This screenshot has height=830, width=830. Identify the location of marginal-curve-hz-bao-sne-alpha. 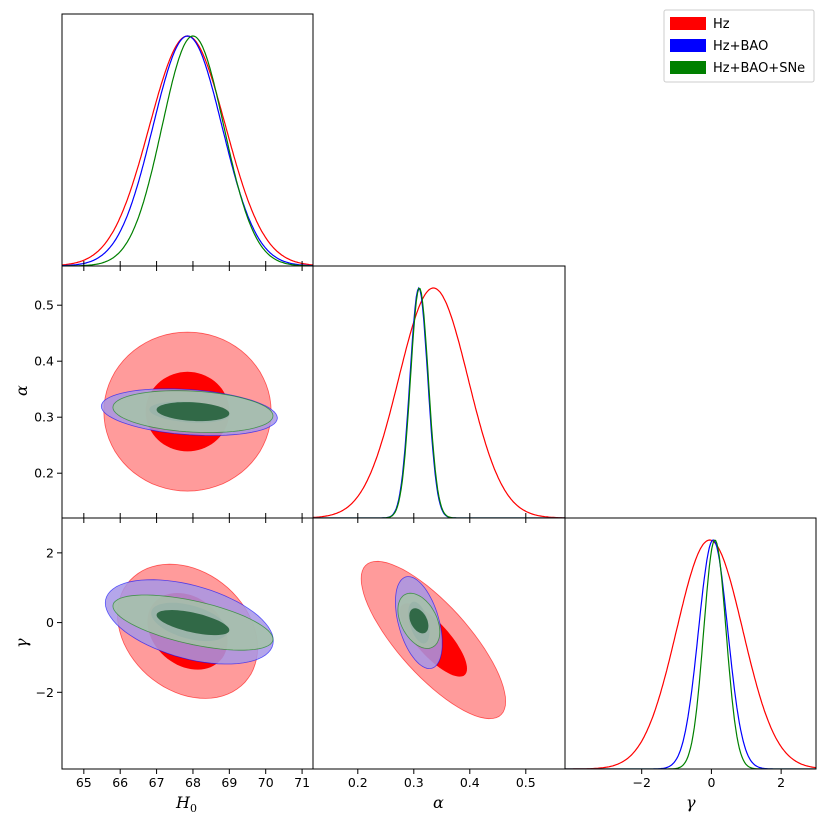
(439, 402).